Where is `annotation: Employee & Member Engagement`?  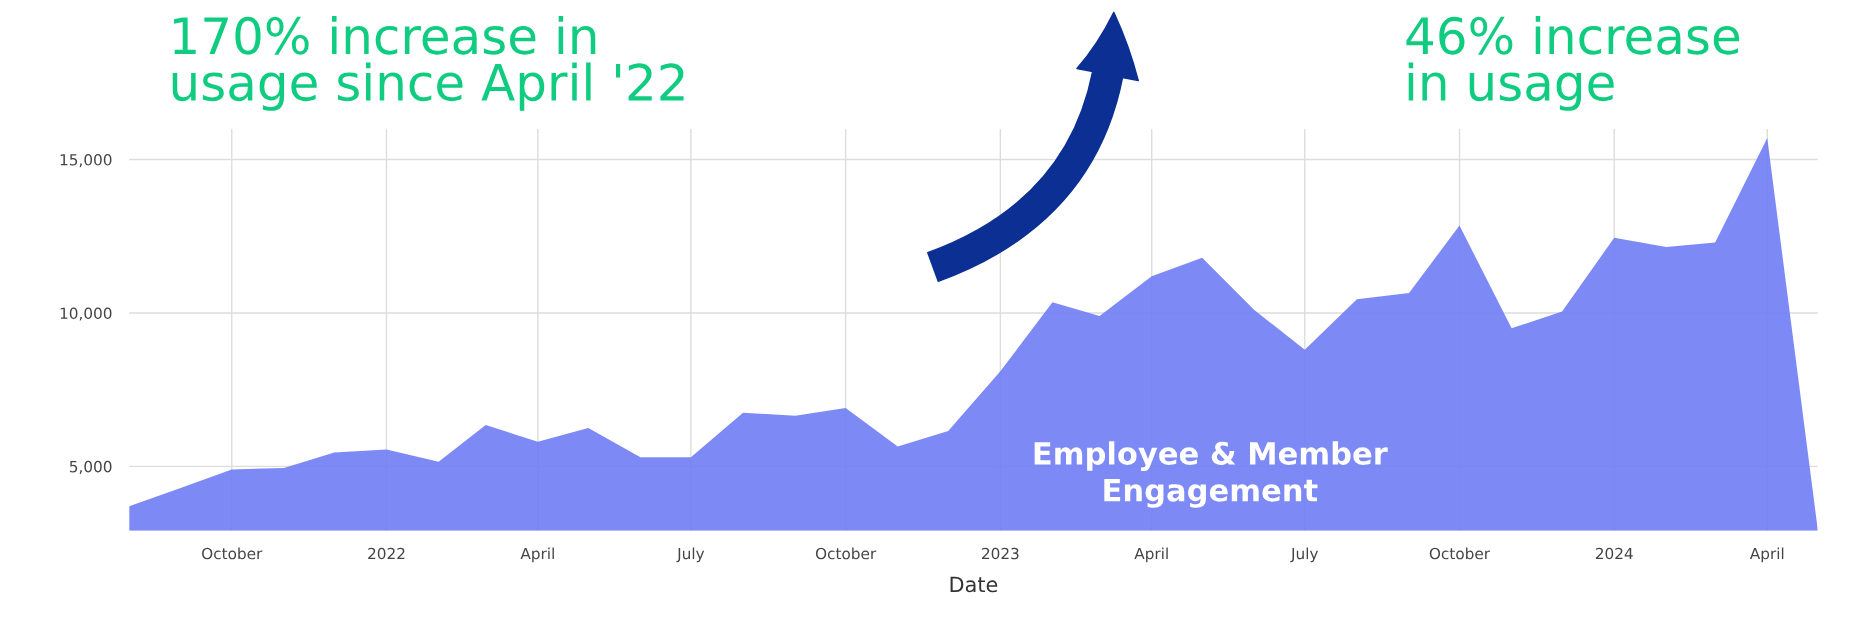 annotation: Employee & Member Engagement is located at coordinates (1211, 474).